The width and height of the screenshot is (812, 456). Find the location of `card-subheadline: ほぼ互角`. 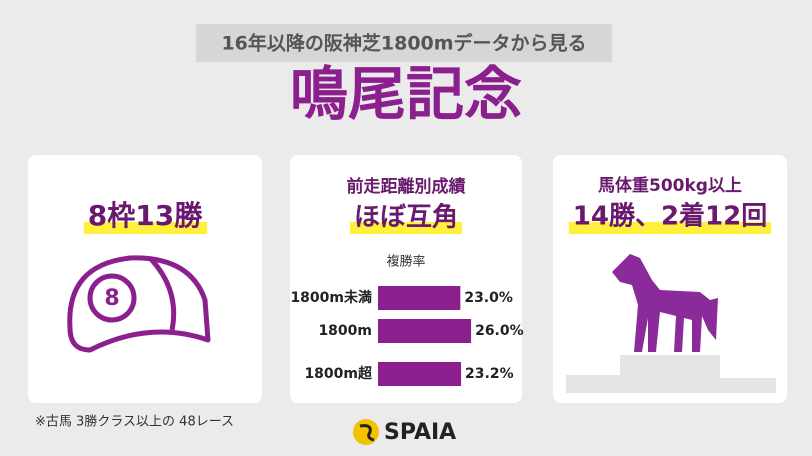

card-subheadline: ほぼ互角 is located at coordinates (406, 218).